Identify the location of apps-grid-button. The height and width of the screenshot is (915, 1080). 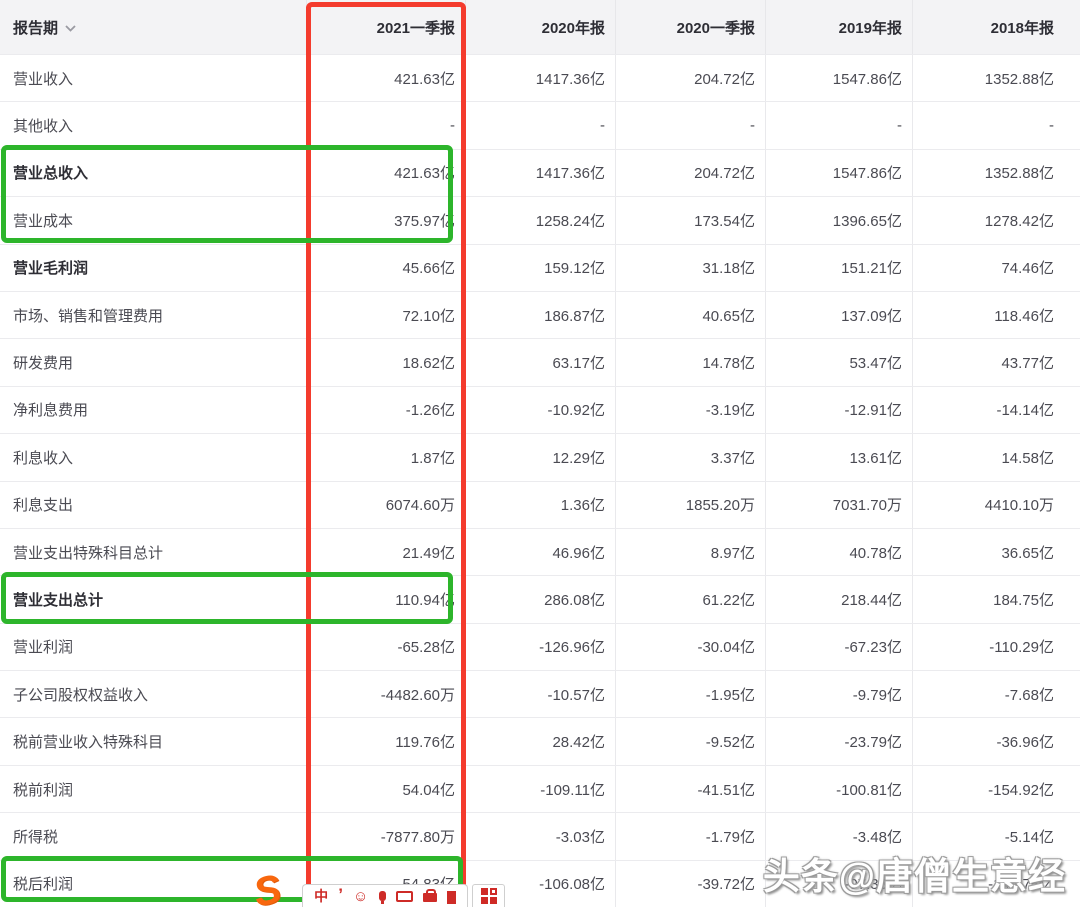
(488, 895).